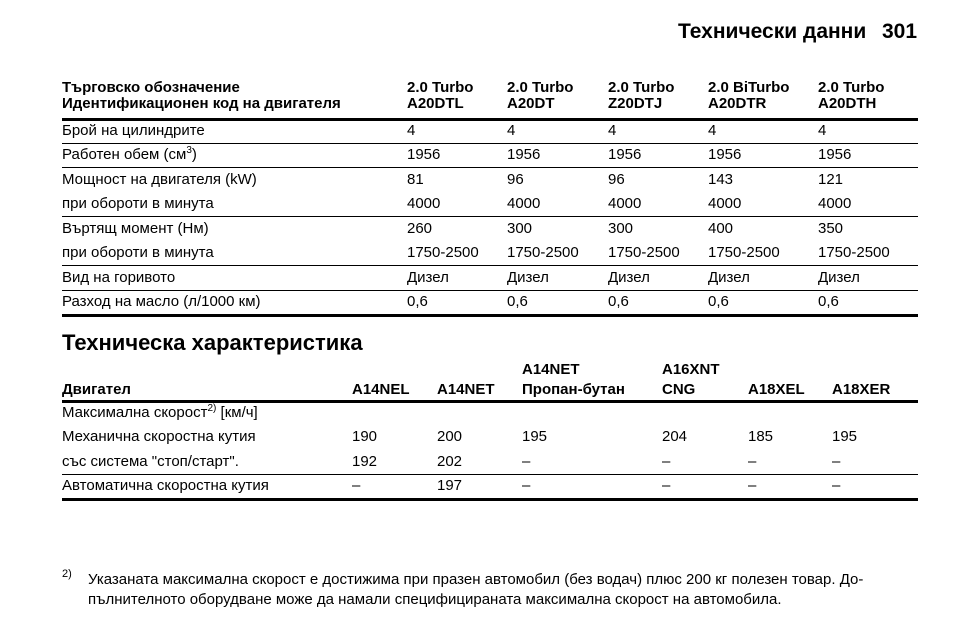  What do you see at coordinates (435, 103) in the screenshot?
I see `header-cell: A20DTL` at bounding box center [435, 103].